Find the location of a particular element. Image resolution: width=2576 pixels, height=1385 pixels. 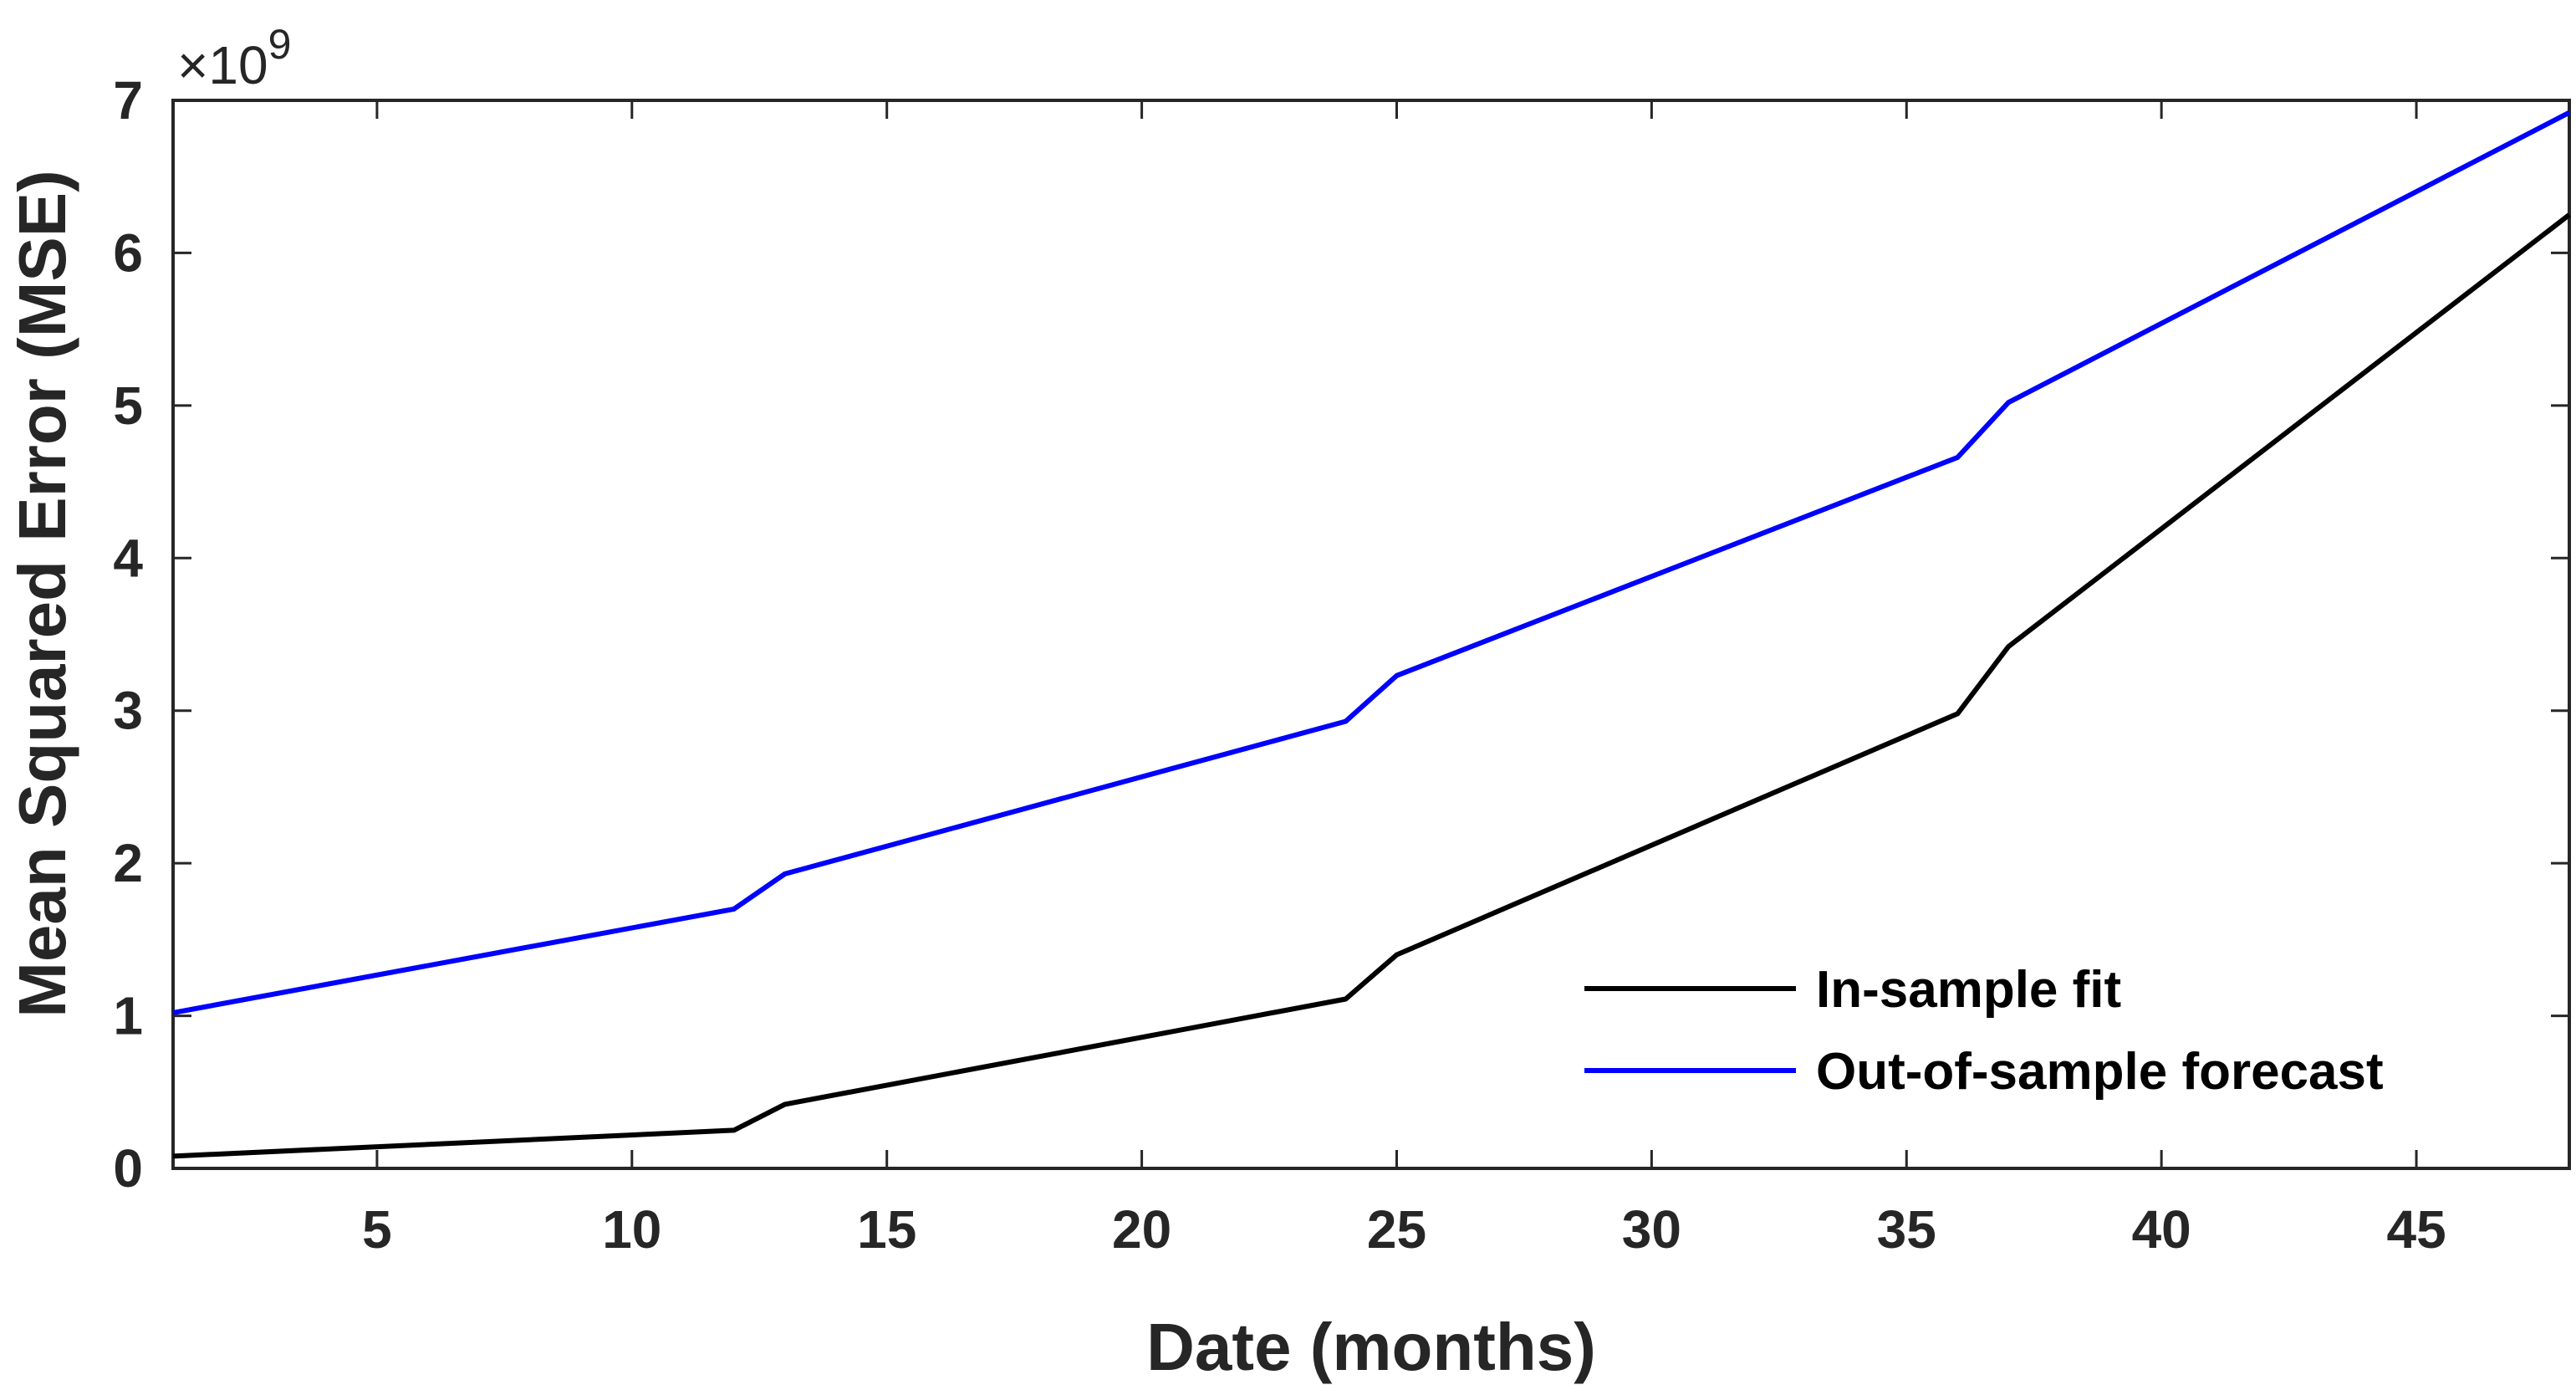

x-tick-label: 20 is located at coordinates (1142, 1229).